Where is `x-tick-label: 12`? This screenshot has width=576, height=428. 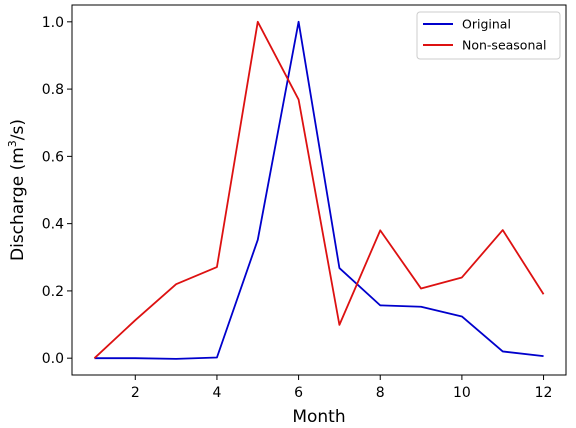
x-tick-label: 12 is located at coordinates (544, 393).